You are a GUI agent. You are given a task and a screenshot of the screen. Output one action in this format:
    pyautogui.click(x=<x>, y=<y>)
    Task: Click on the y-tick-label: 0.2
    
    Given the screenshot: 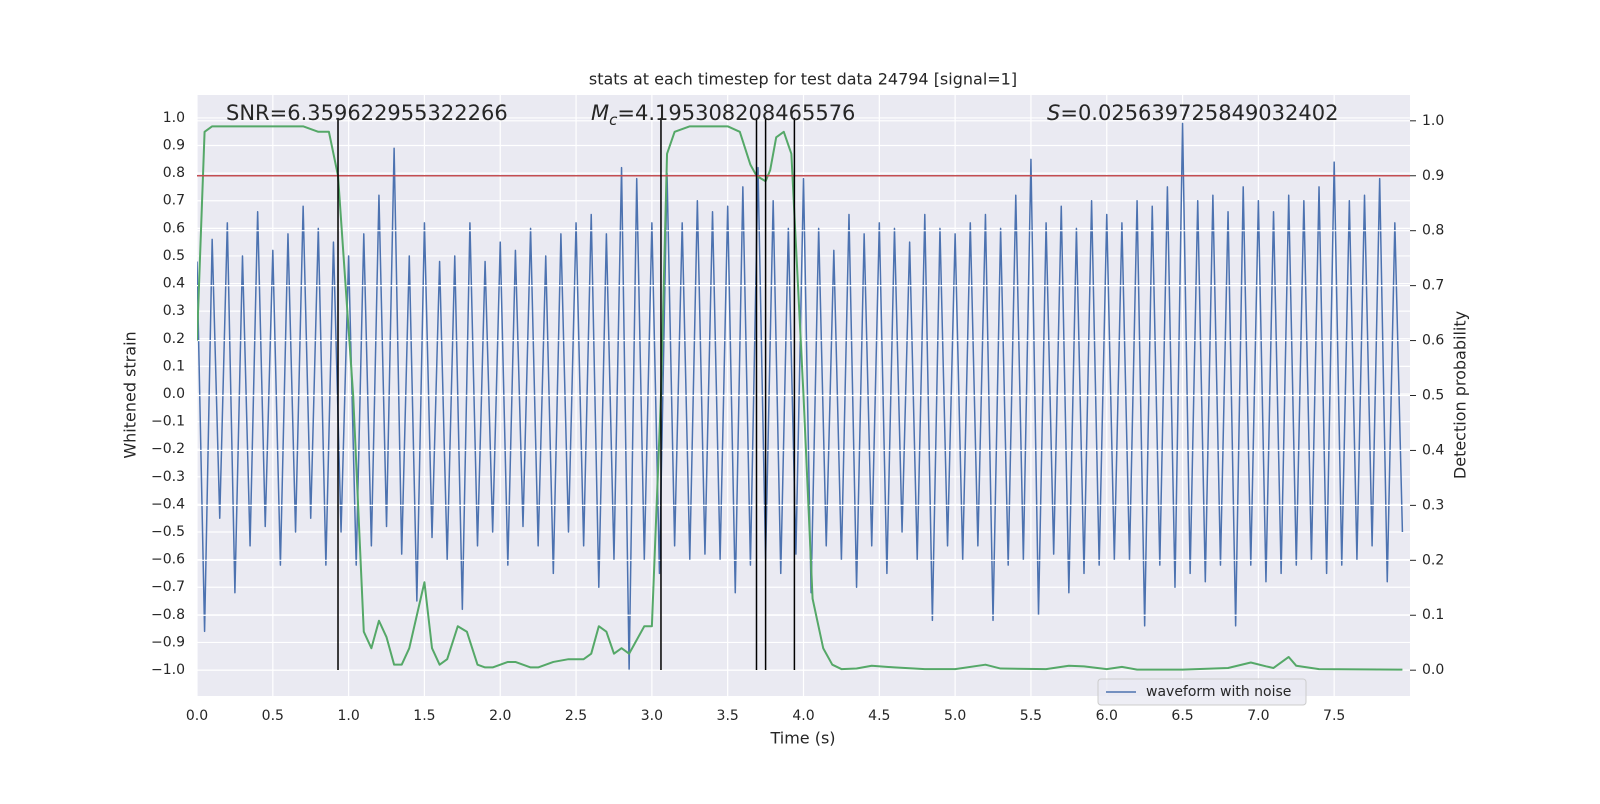 What is the action you would take?
    pyautogui.click(x=174, y=339)
    